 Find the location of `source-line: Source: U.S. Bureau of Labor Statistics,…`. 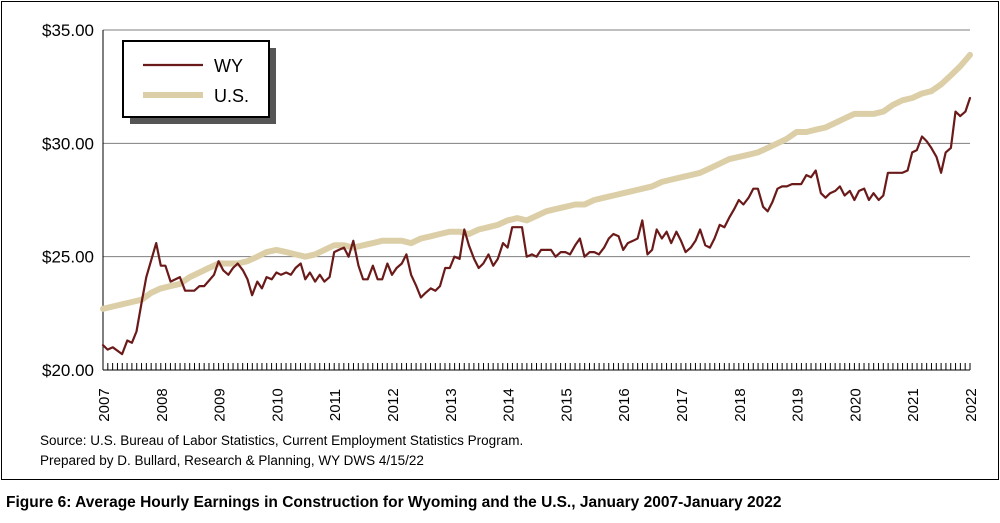

source-line: Source: U.S. Bureau of Labor Statistics,… is located at coordinates (282, 440).